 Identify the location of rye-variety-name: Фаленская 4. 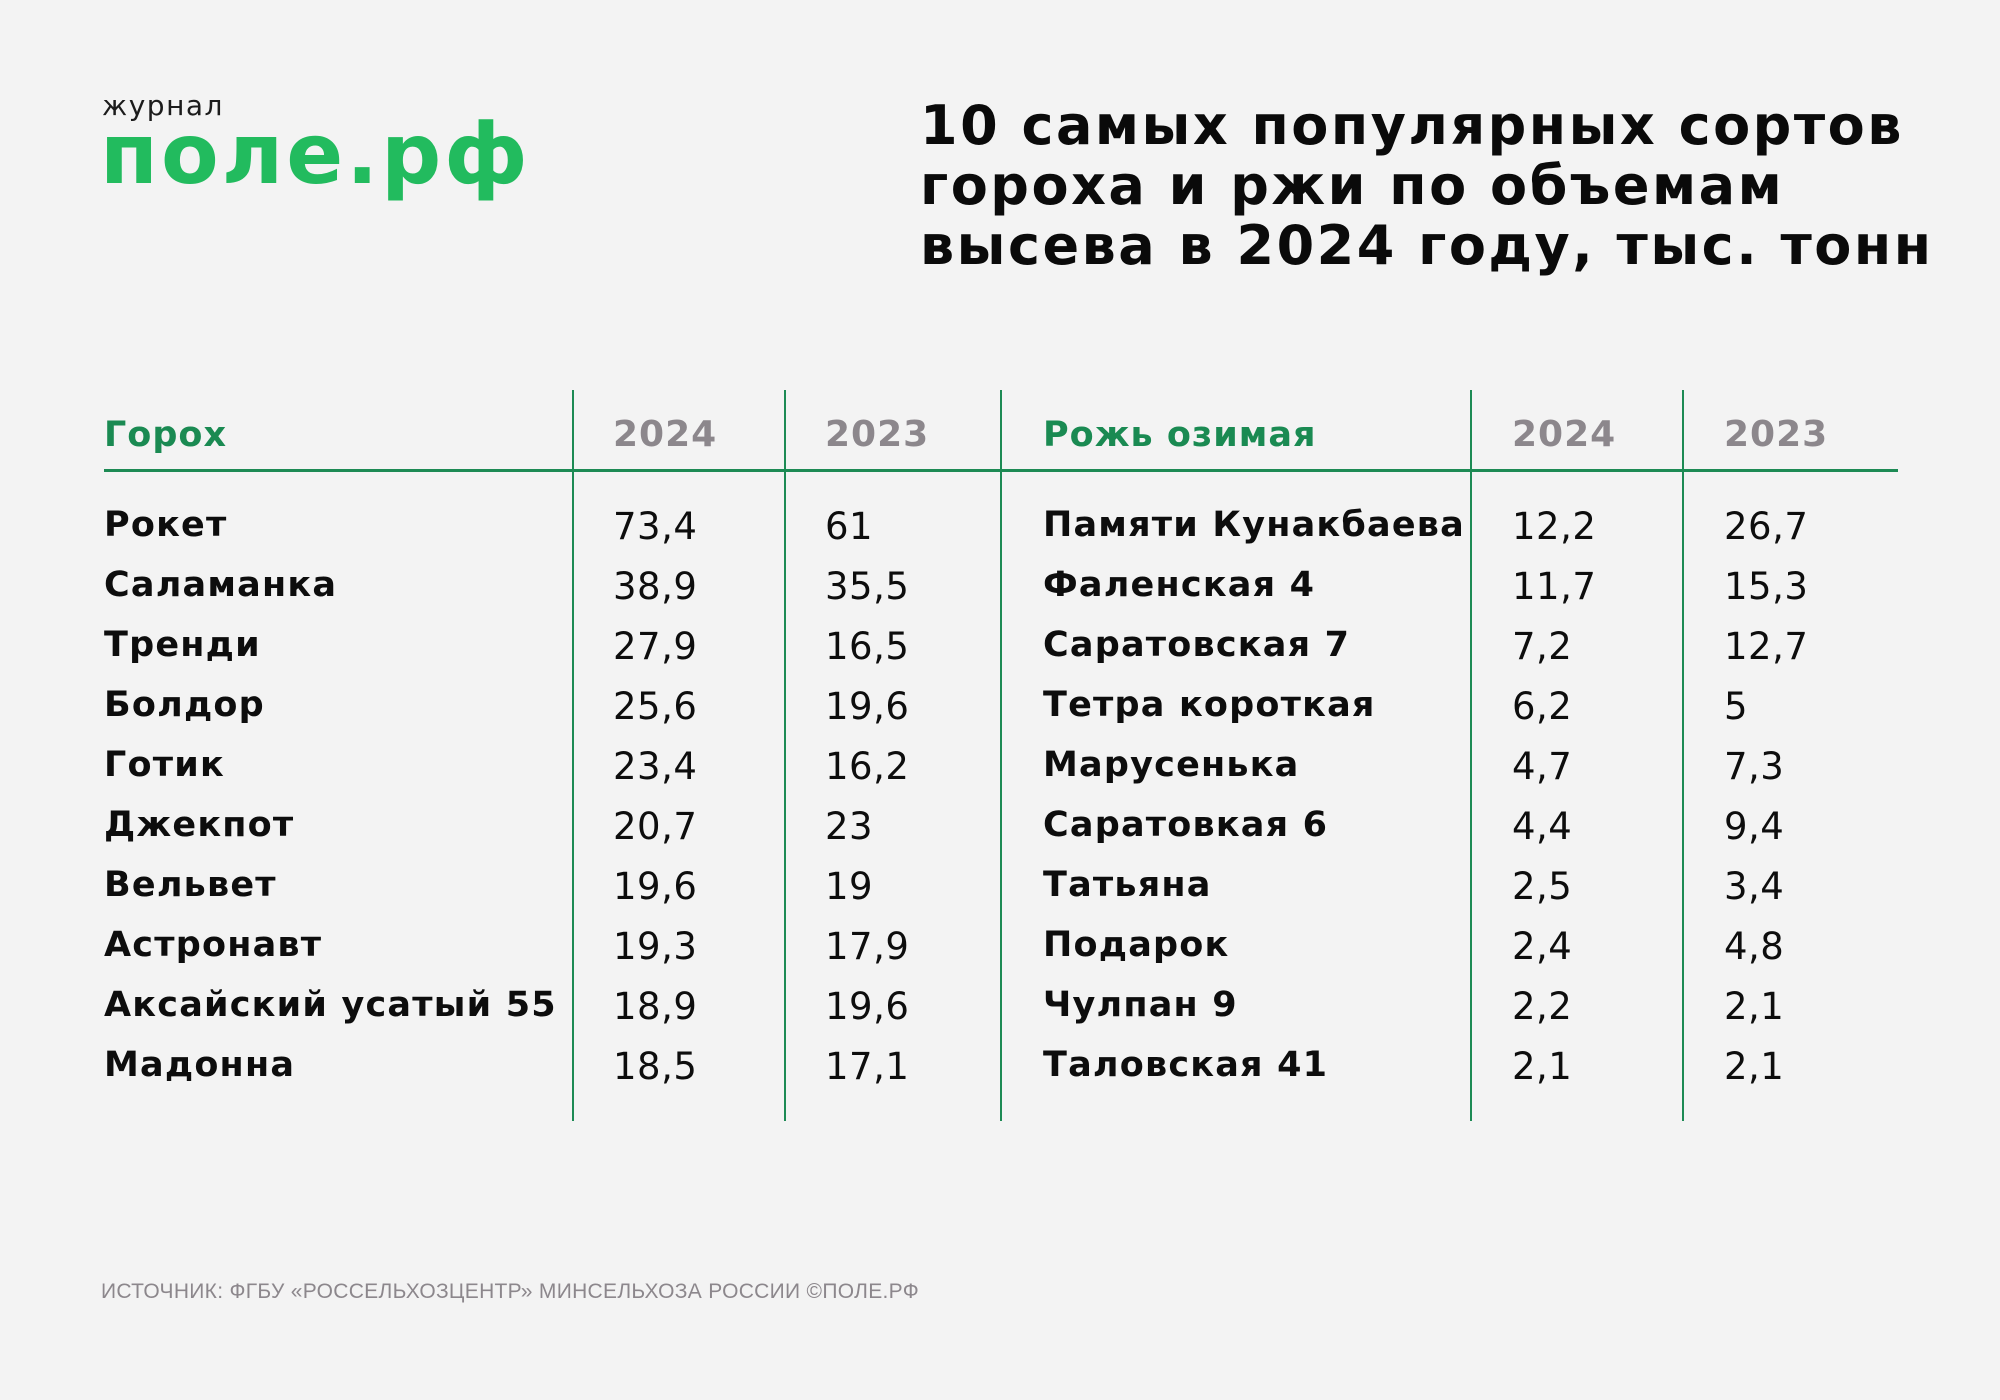
(1179, 585).